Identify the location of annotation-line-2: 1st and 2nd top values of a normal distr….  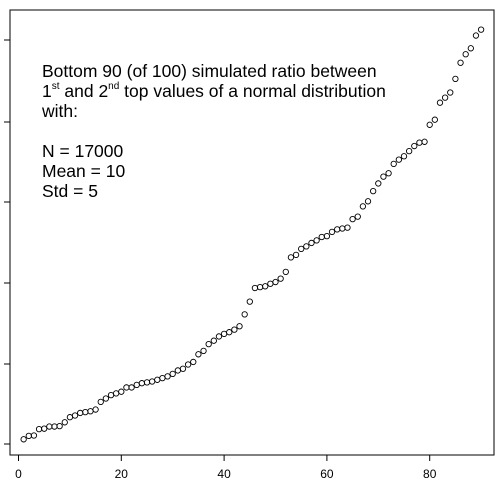
(232, 91).